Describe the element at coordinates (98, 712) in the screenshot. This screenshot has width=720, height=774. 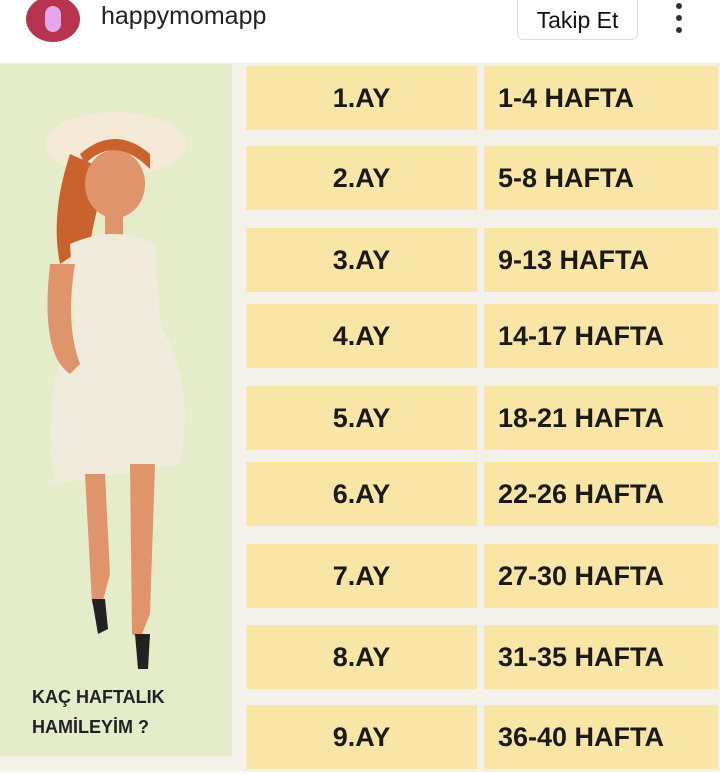
I see `question-text: KAÇ HAFTALIK HAMİLEYİM ?` at that location.